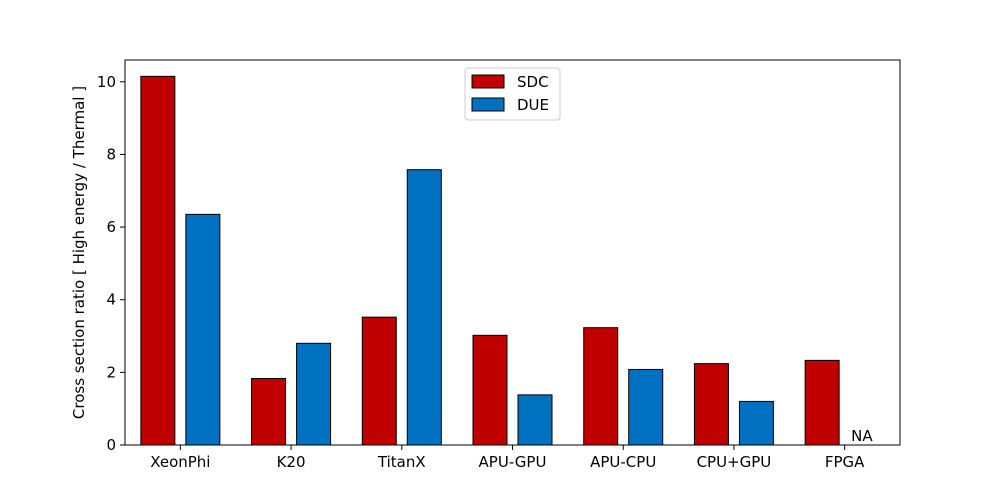 The width and height of the screenshot is (1000, 500). Describe the element at coordinates (111, 372) in the screenshot. I see `y-tick-label: 2` at that location.